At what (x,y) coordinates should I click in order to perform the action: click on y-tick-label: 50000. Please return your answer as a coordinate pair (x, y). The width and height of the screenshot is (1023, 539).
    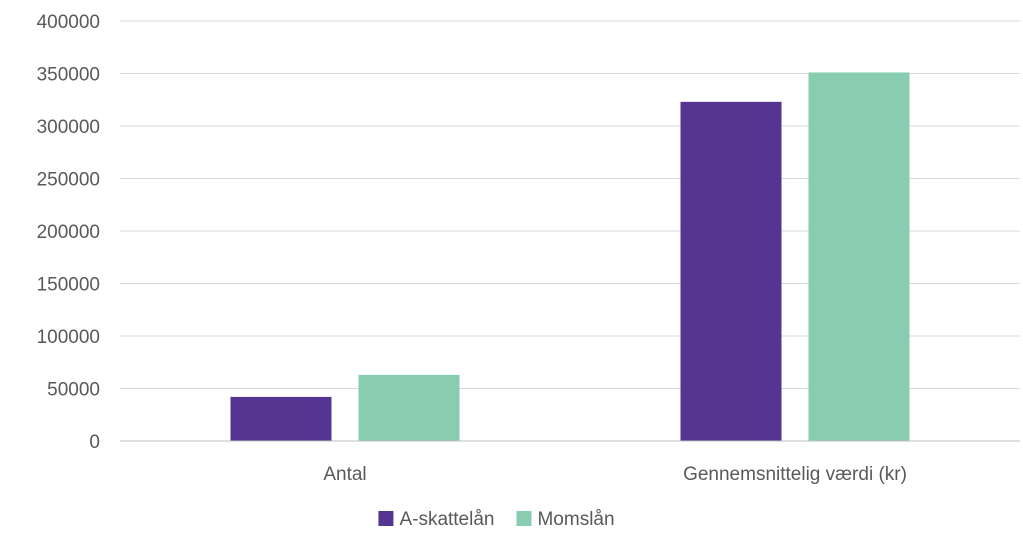
    Looking at the image, I should click on (73, 390).